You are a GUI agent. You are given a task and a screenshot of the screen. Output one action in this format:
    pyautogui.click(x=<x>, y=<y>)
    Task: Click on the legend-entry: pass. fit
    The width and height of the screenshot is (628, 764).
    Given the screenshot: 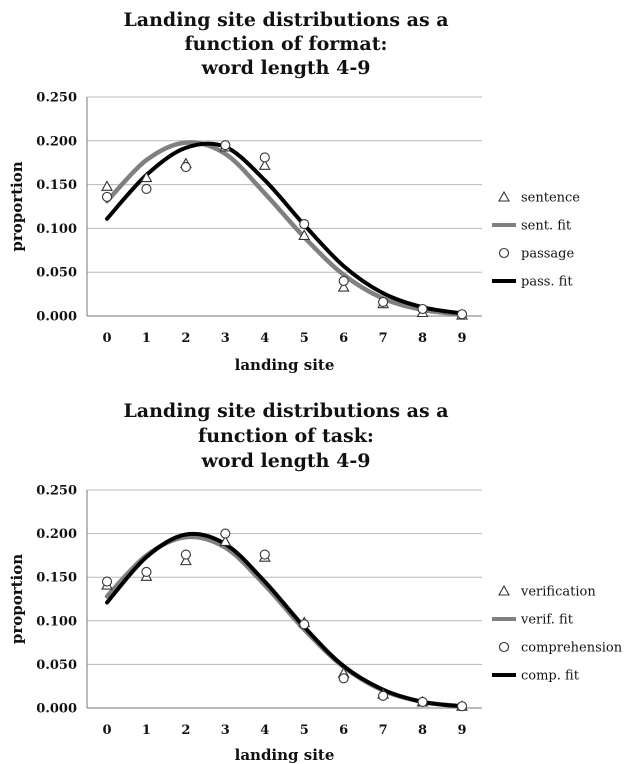 What is the action you would take?
    pyautogui.click(x=532, y=282)
    